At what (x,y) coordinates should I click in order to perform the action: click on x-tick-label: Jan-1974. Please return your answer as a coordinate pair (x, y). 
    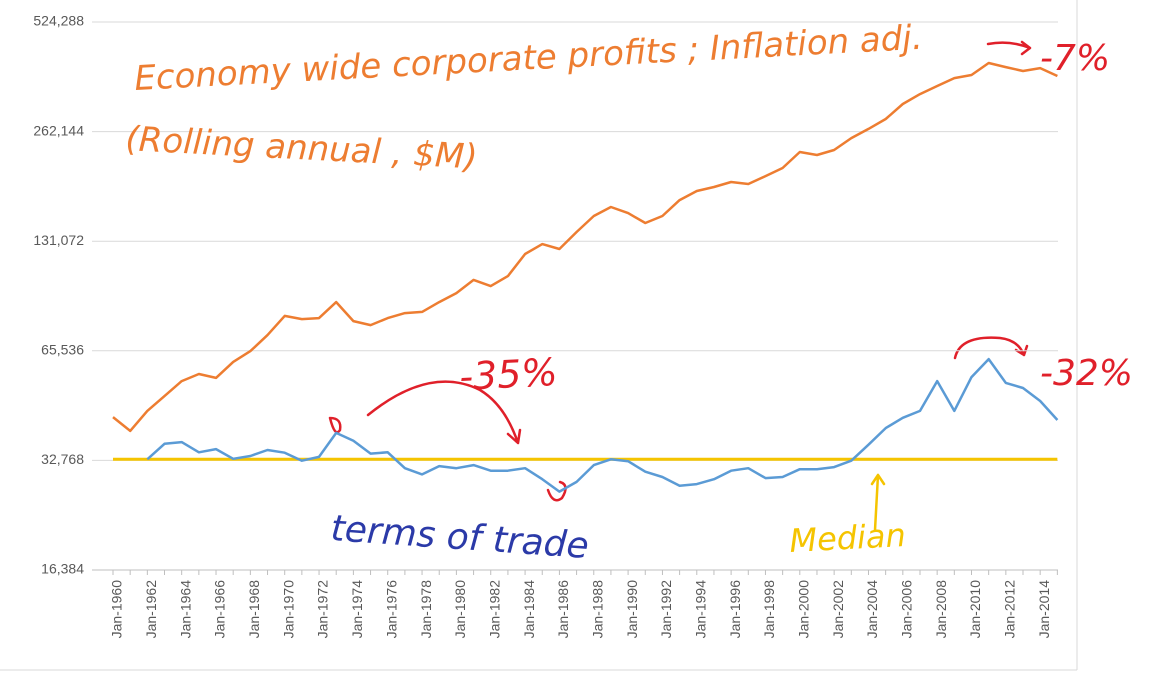
    Looking at the image, I should click on (357, 609).